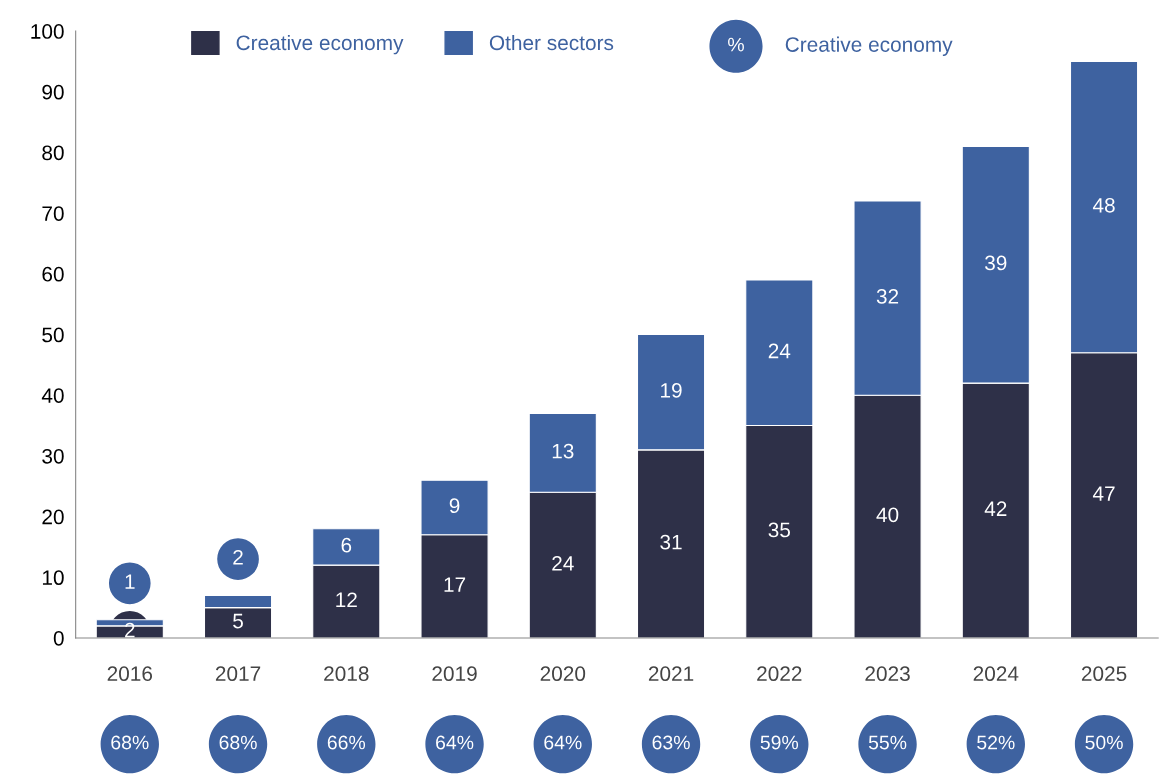 Image resolution: width=1164 pixels, height=778 pixels. What do you see at coordinates (1104, 742) in the screenshot?
I see `text: 50%` at bounding box center [1104, 742].